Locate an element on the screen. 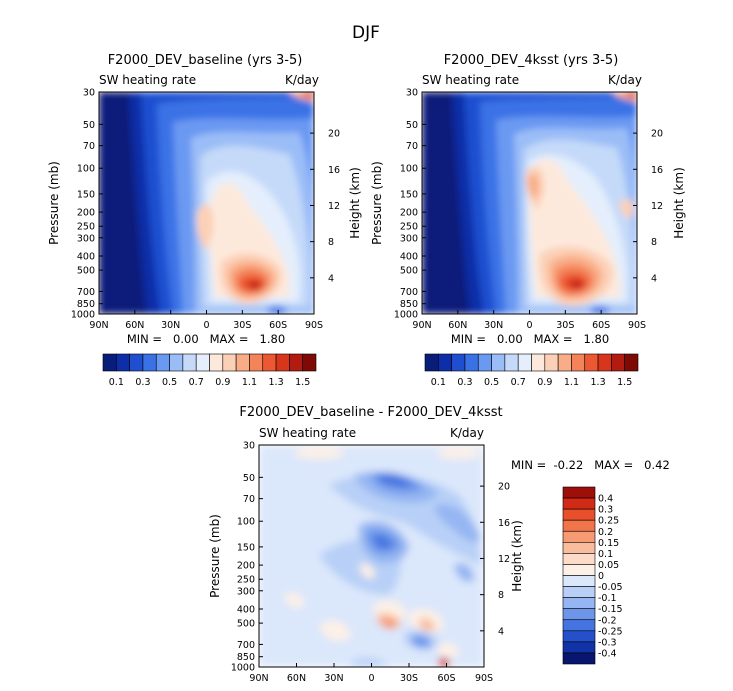 The height and width of the screenshot is (691, 733). colorbar-baseline: 0.1 0.3 0.5 0.7 0.9 1.1 1.3 1.5 is located at coordinates (209, 370).